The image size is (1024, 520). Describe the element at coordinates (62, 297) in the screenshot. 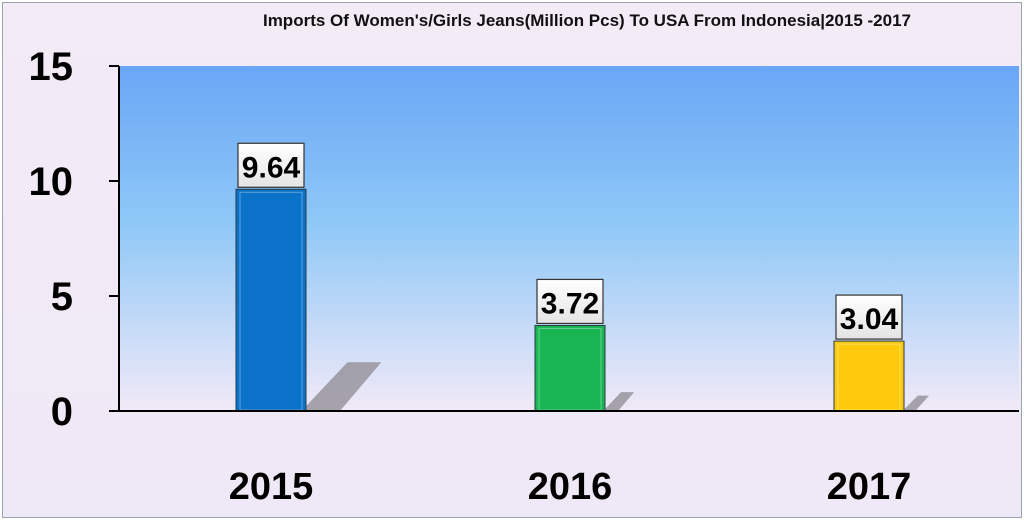

I see `y-tick-label: 5` at that location.